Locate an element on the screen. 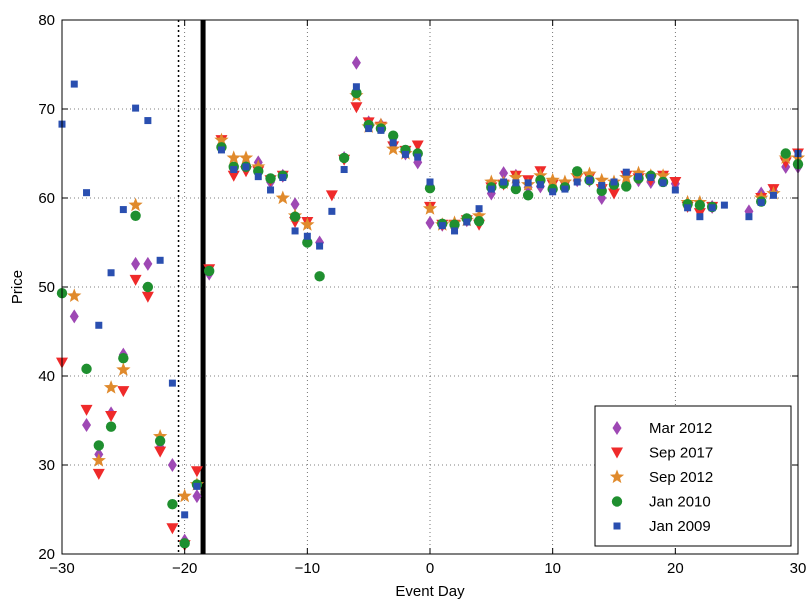 This screenshot has width=810, height=601. y-tick-label: 40 is located at coordinates (46, 376).